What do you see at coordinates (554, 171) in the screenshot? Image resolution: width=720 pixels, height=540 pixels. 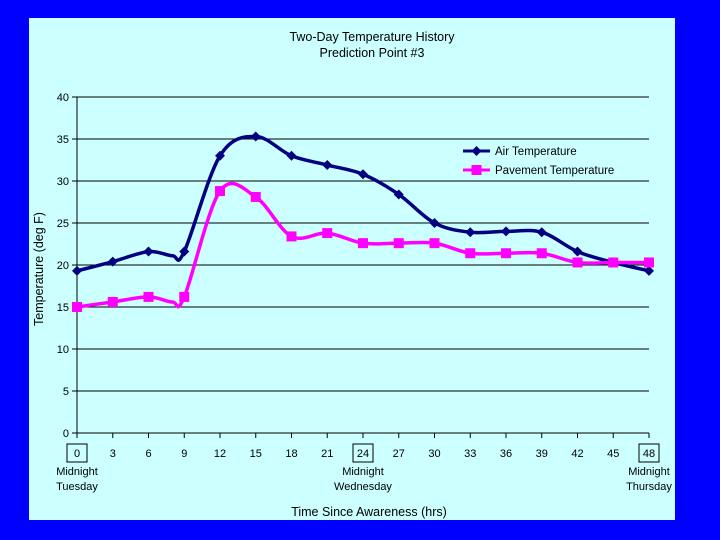 I see `legend-label: Pavement Temperature` at bounding box center [554, 171].